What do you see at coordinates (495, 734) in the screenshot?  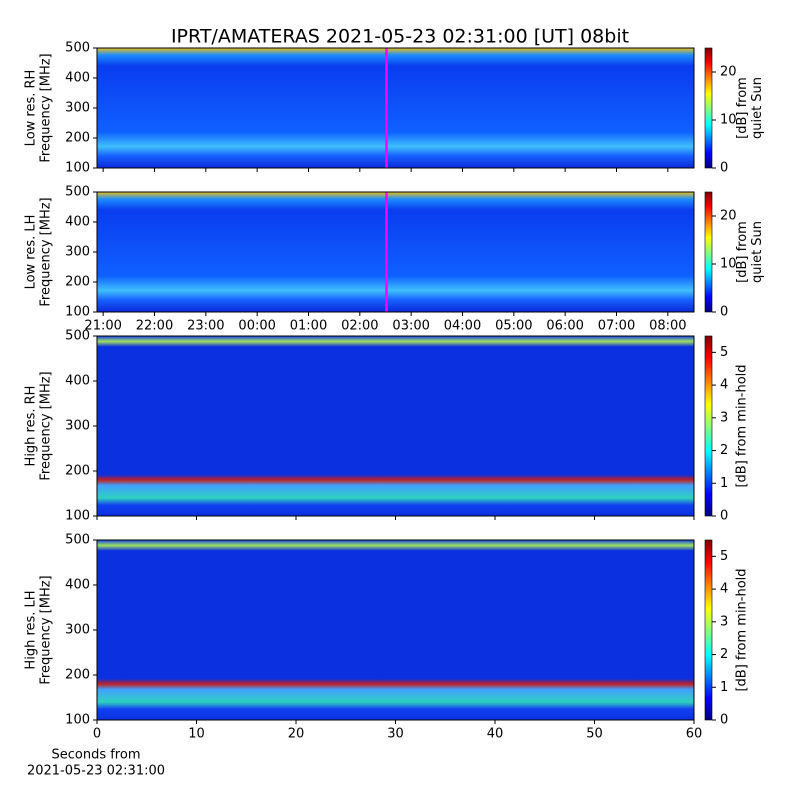 I see `x-tick-label: 40` at bounding box center [495, 734].